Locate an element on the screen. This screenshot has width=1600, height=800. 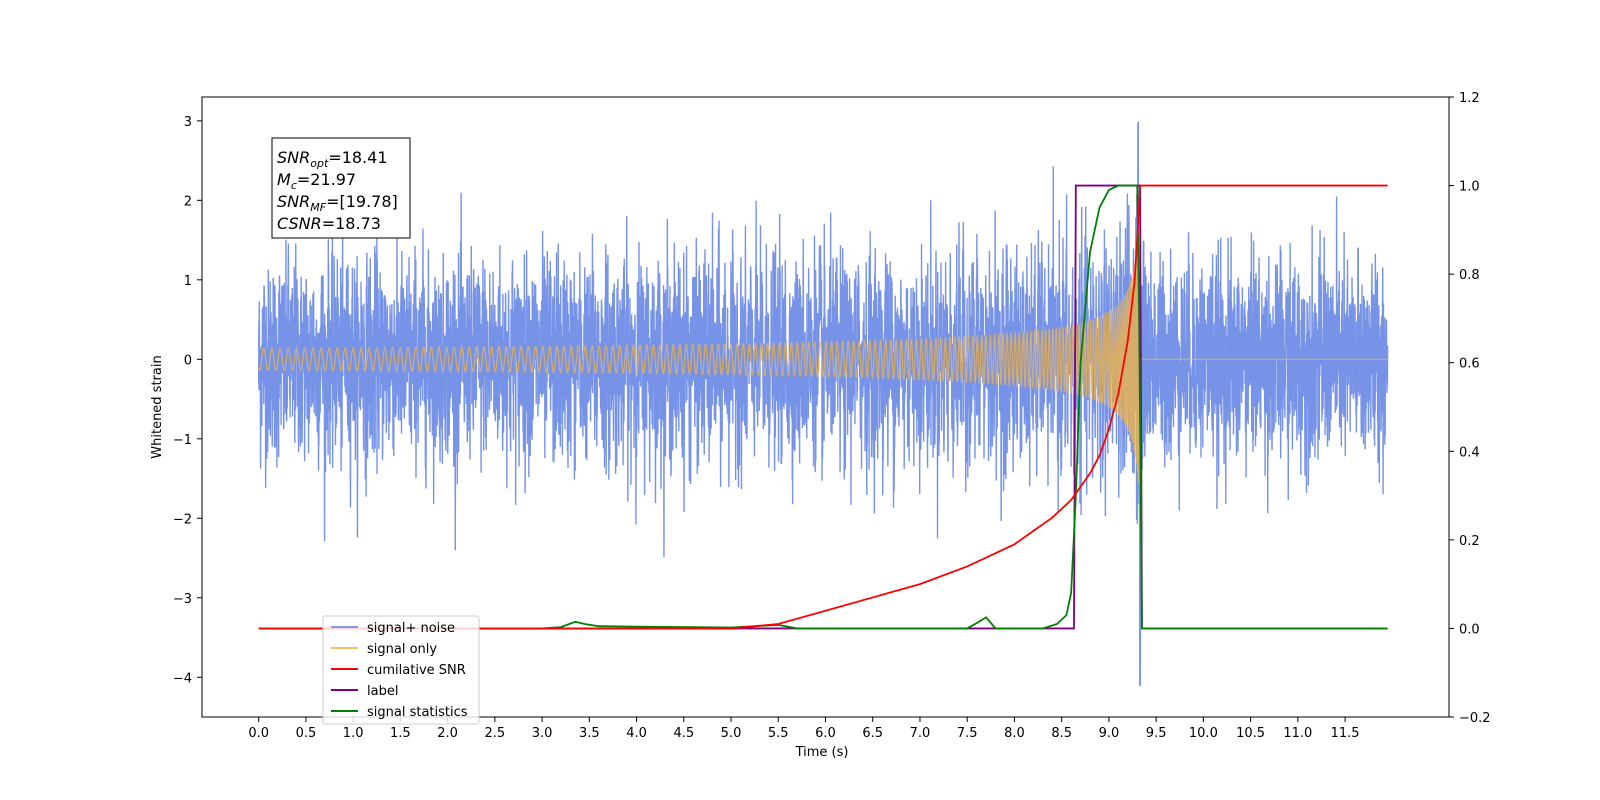
x-tick-label: 6.0 is located at coordinates (825, 733).